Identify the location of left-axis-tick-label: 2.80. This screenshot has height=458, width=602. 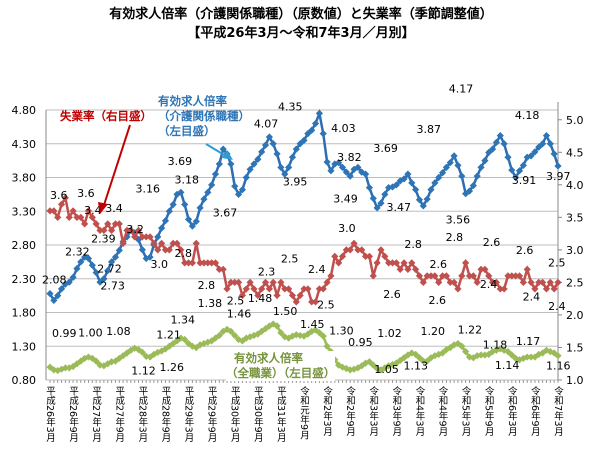
(24, 245).